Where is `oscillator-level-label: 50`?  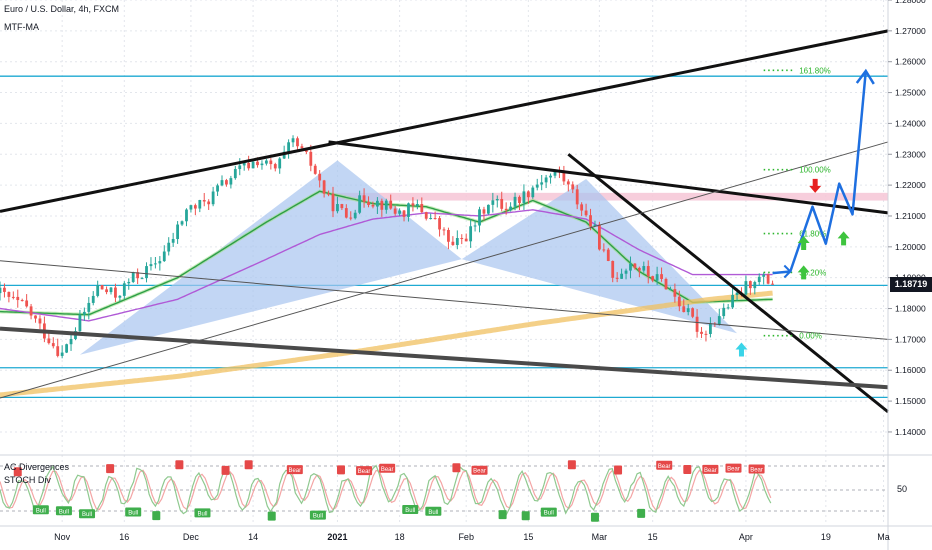 oscillator-level-label: 50 is located at coordinates (902, 489).